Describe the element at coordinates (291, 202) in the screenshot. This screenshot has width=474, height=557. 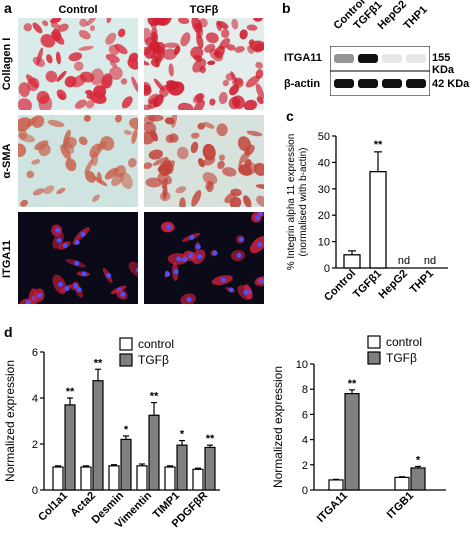
I see `y-axis-label-line: % Integrin alpha 11 expression` at that location.